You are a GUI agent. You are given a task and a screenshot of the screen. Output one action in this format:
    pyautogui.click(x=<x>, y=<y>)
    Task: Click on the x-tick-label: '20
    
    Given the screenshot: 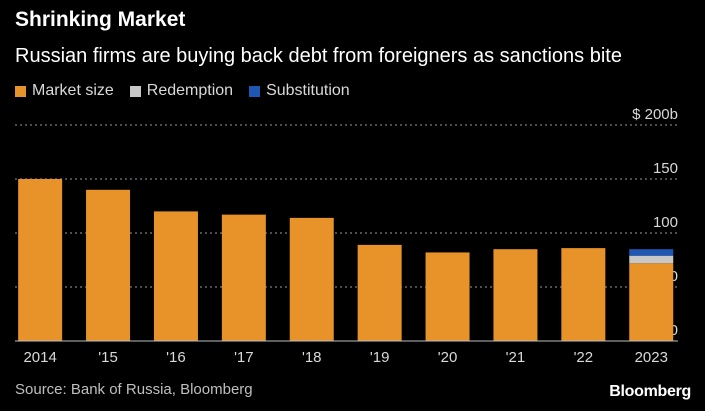 What is the action you would take?
    pyautogui.click(x=448, y=357)
    